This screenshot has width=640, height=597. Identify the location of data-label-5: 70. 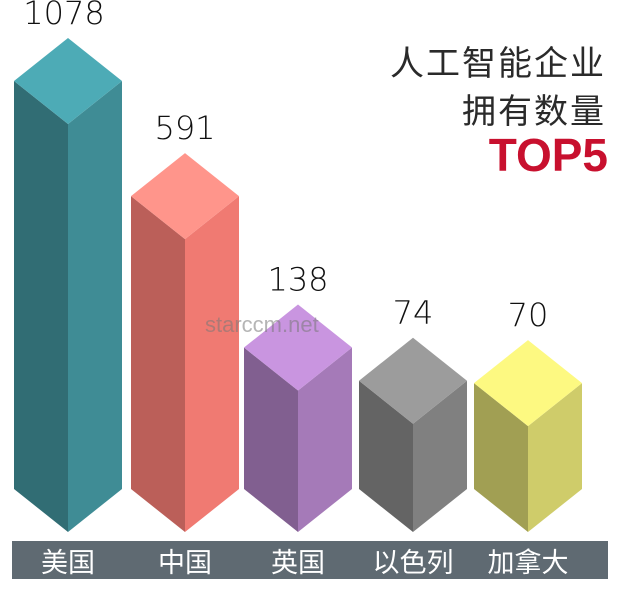
(528, 315).